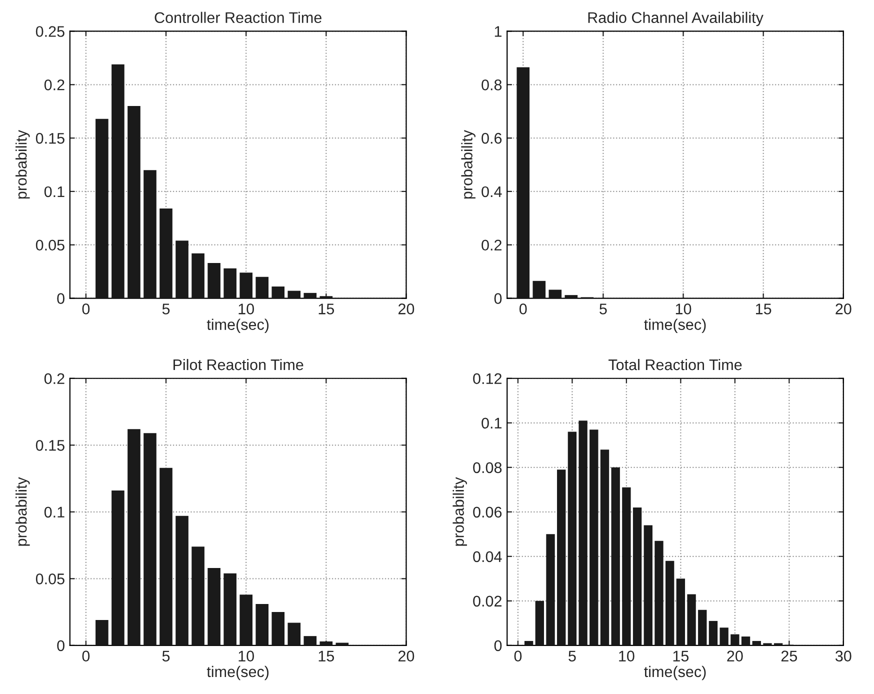 This screenshot has width=874, height=694. Describe the element at coordinates (487, 468) in the screenshot. I see `y-tick-label: 0.08` at that location.